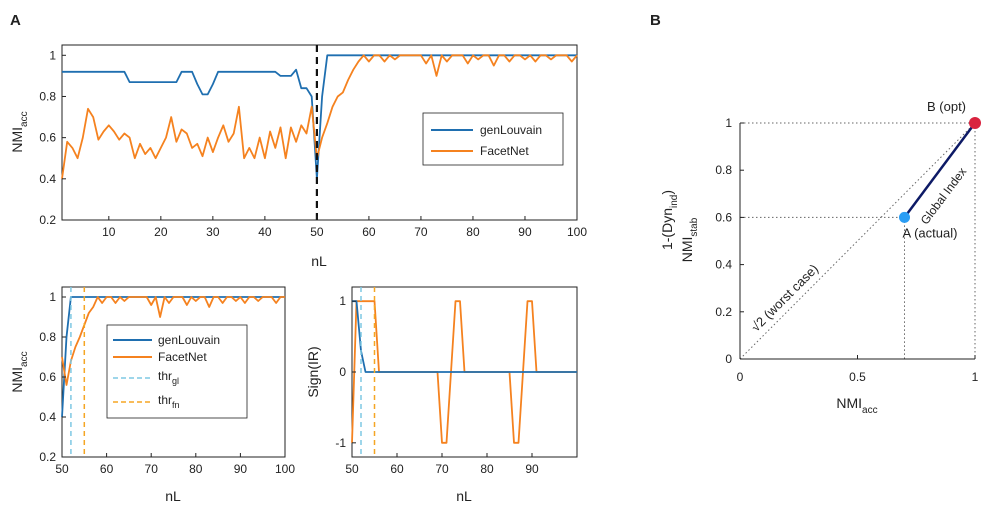 Image resolution: width=983 pixels, height=506 pixels. What do you see at coordinates (740, 377) in the screenshot?
I see `x-tick-label: 0` at bounding box center [740, 377].